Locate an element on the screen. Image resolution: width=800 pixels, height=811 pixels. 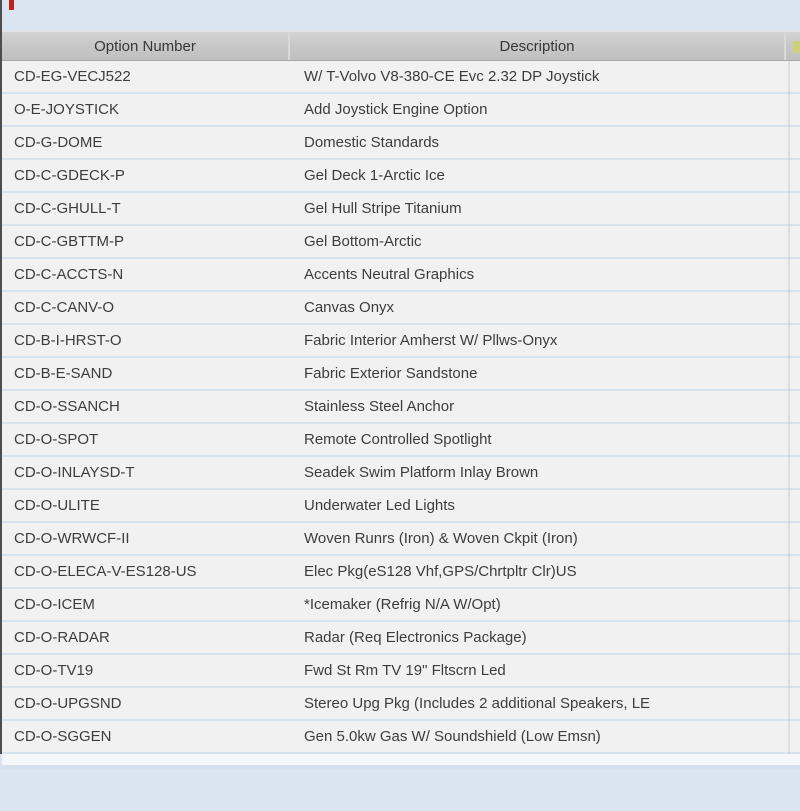
description-cell: *Icemaker (Refrig N/A W/Opt) is located at coordinates (402, 604).